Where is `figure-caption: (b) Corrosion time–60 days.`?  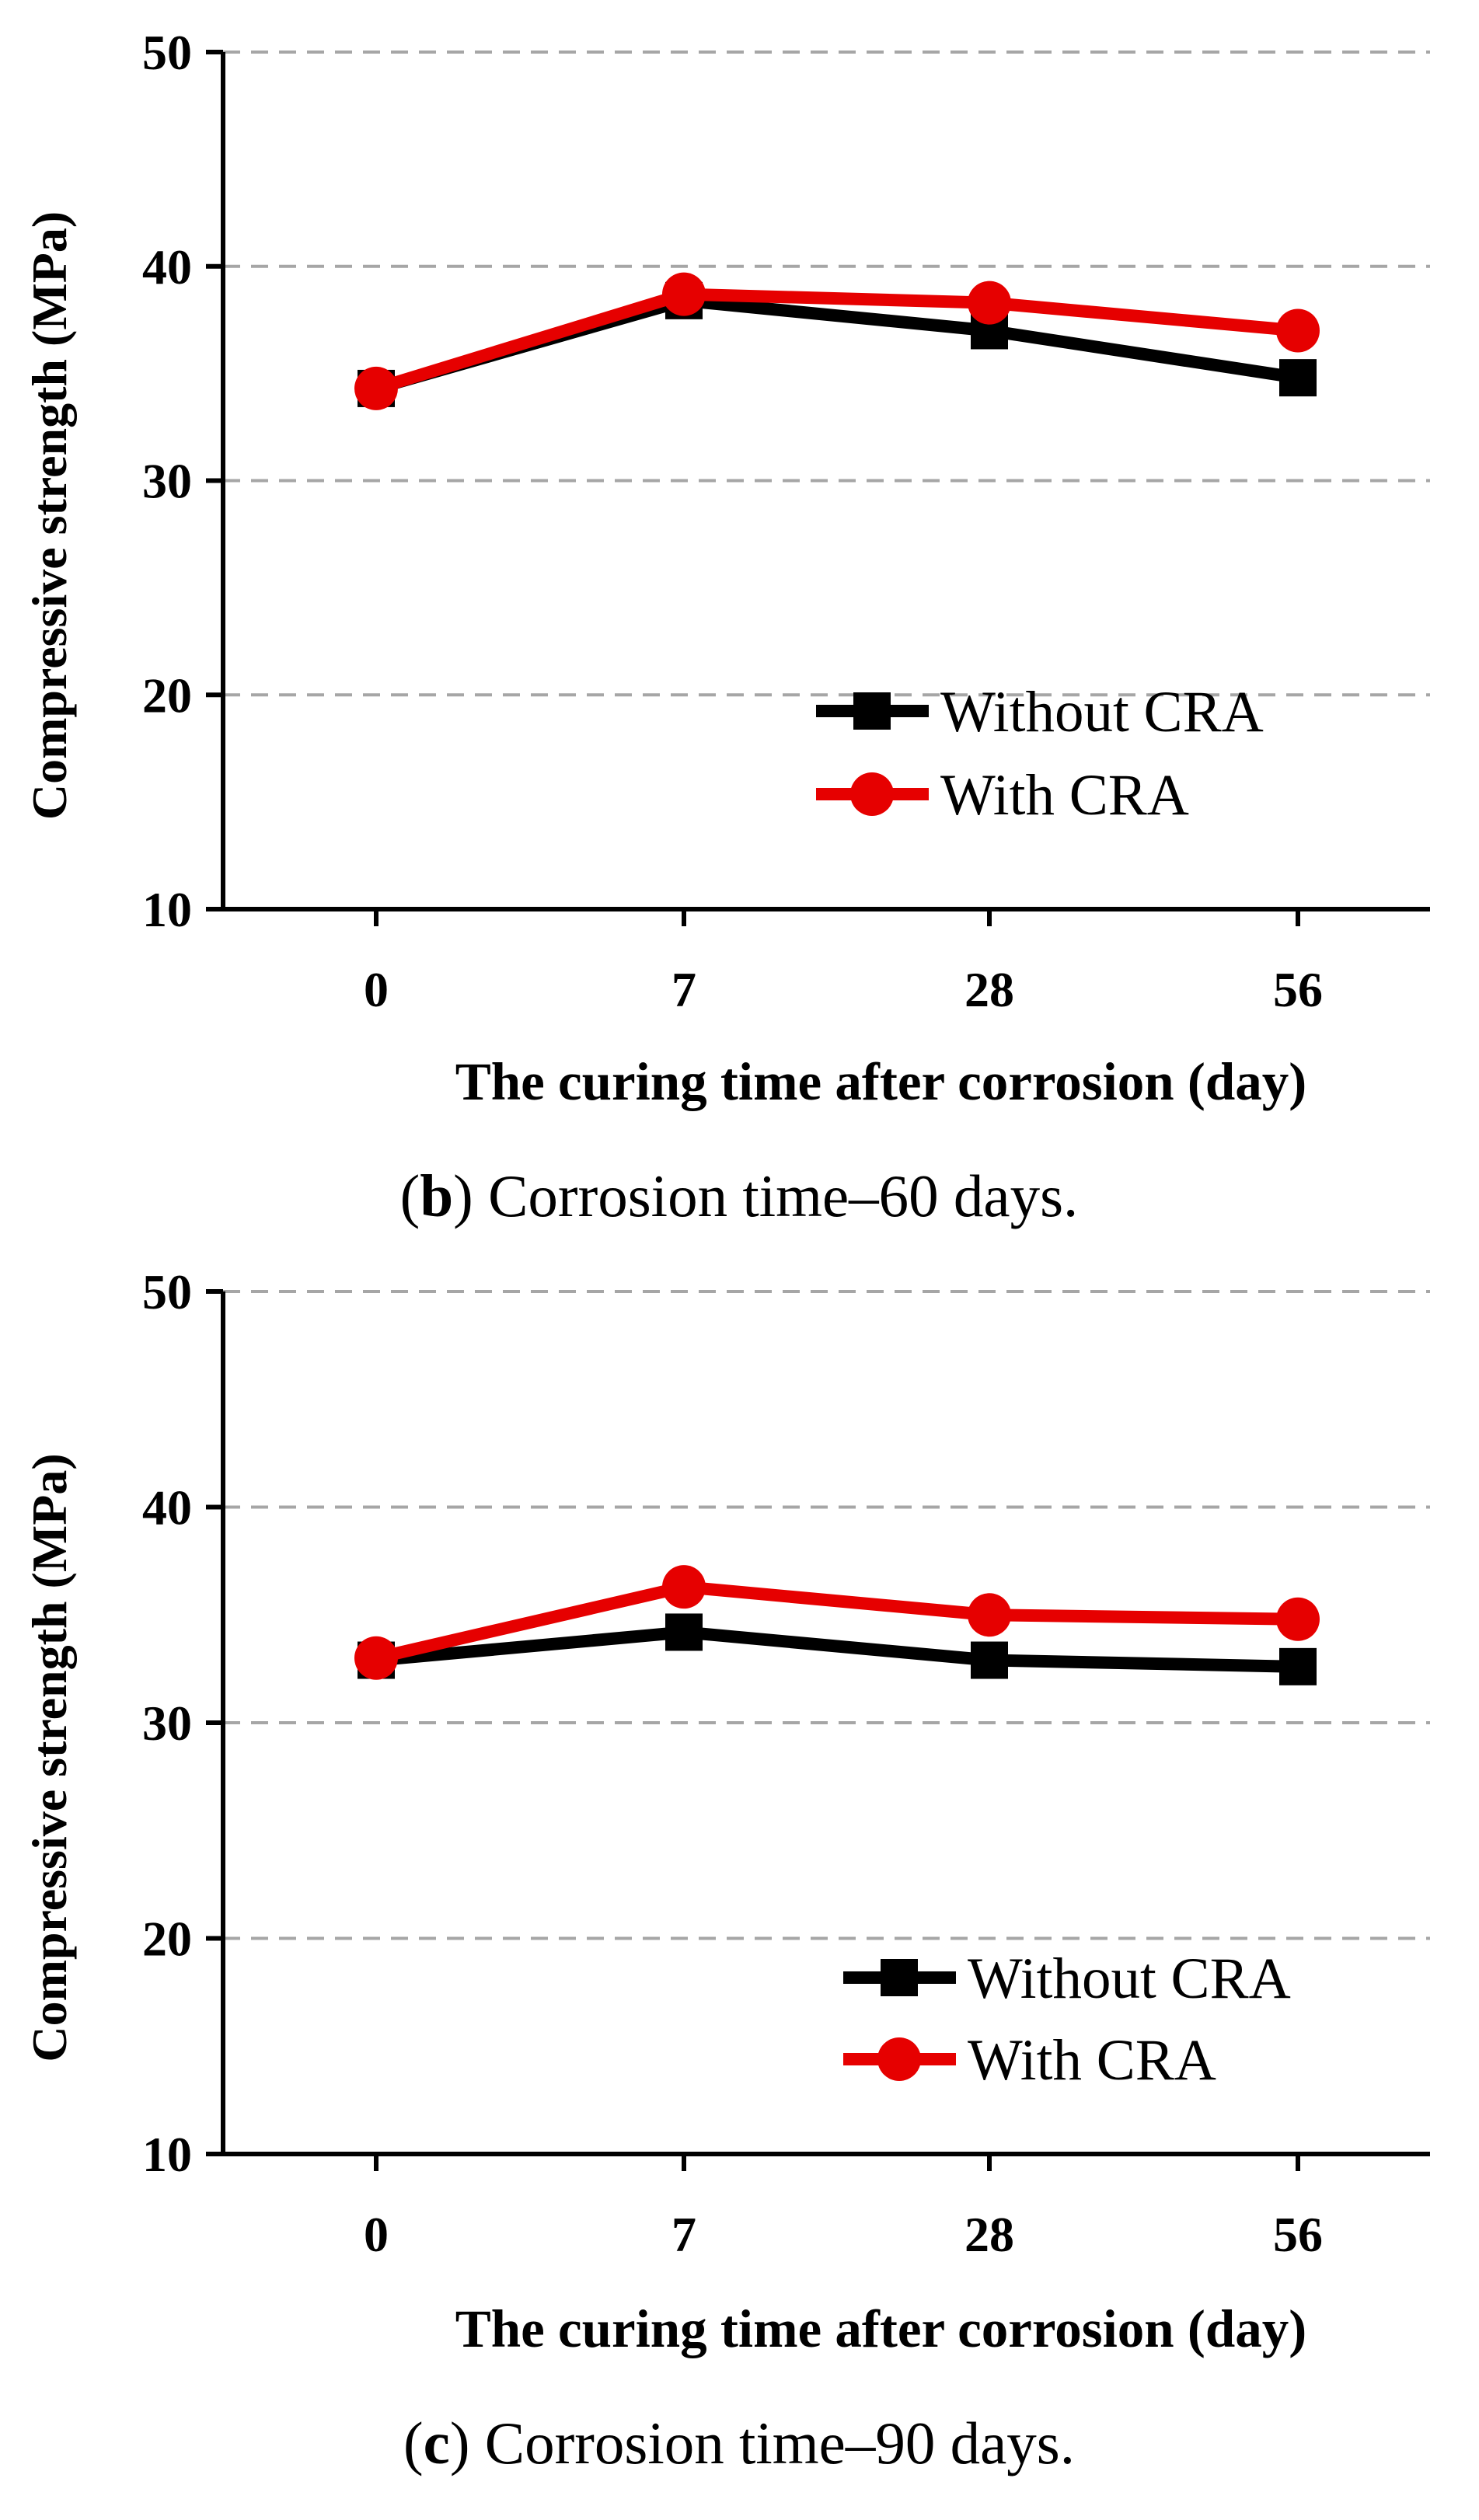
figure-caption: (b) Corrosion time–60 days. is located at coordinates (740, 1195).